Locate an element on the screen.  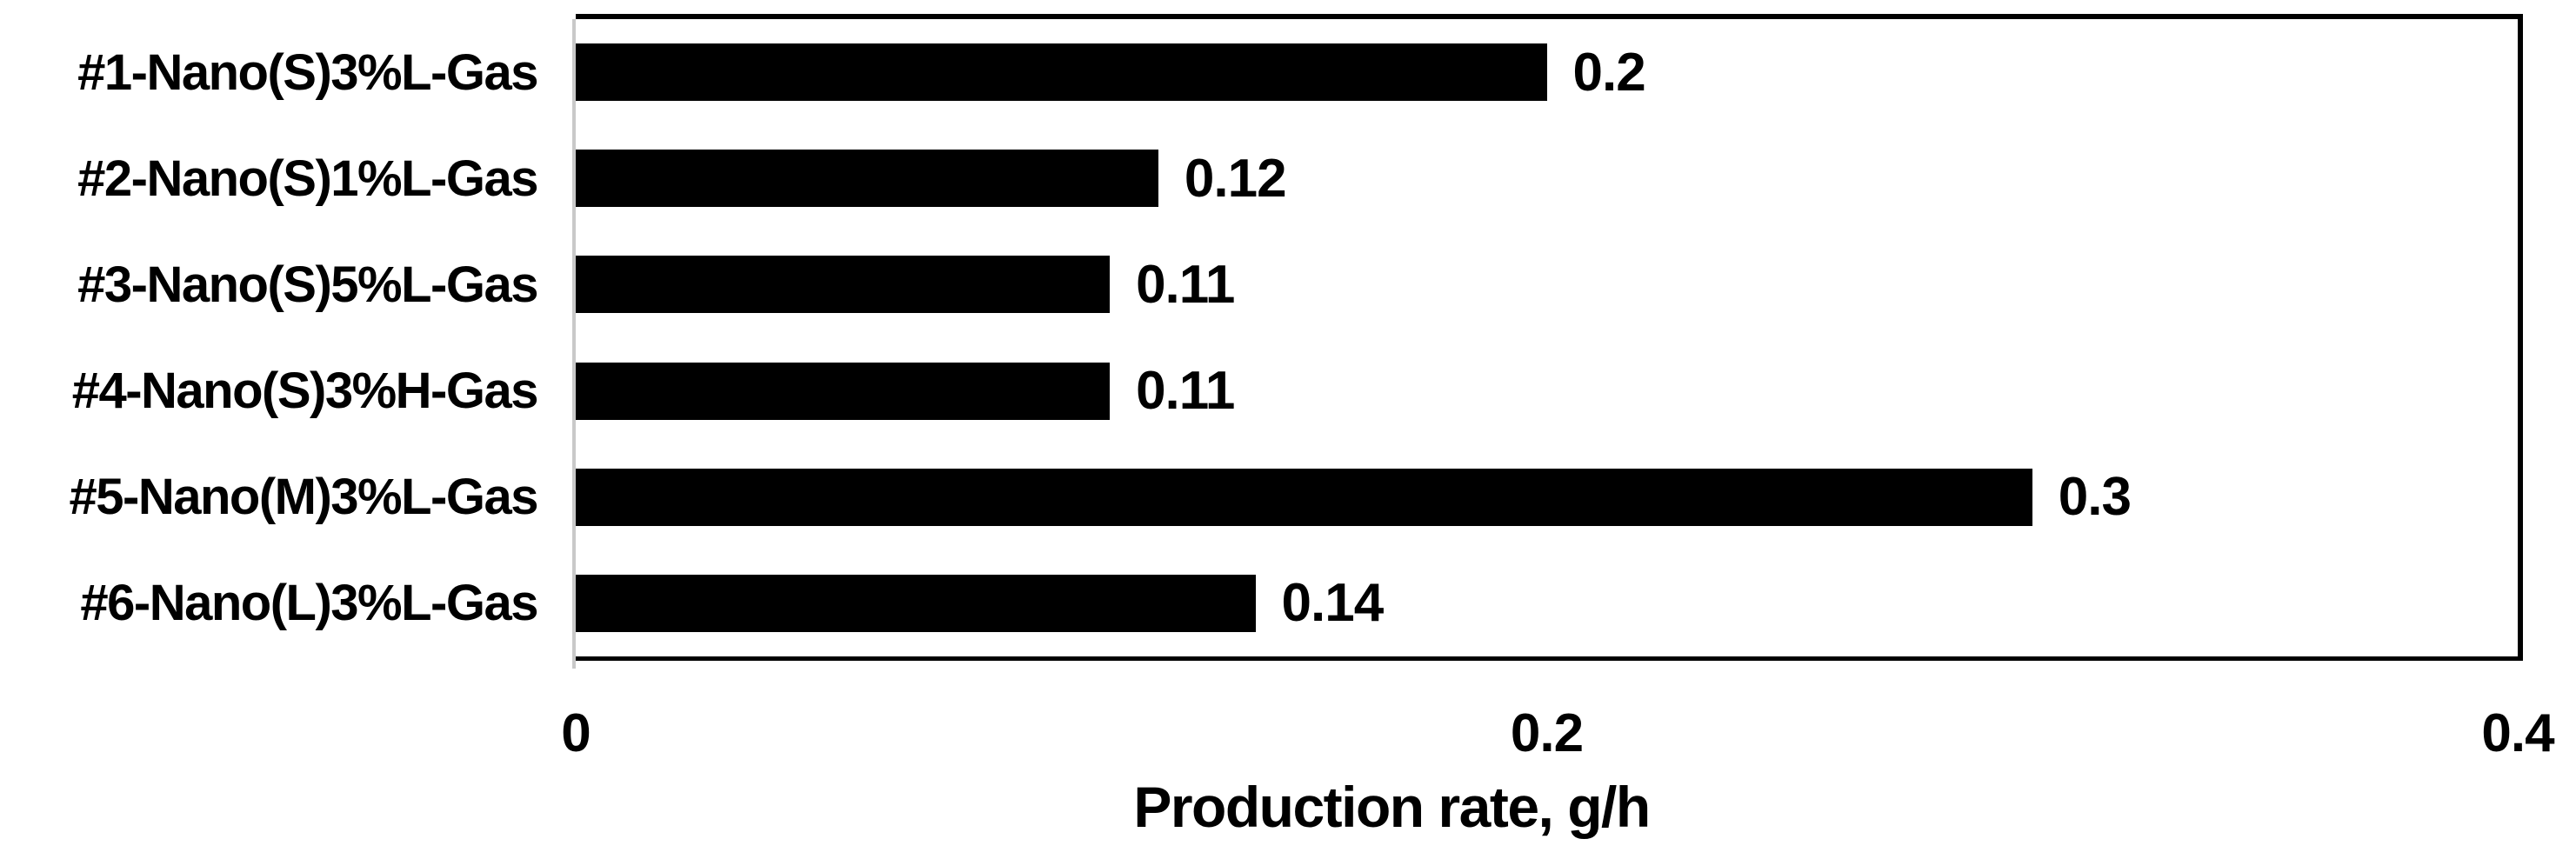
category-label: #5-Nano(M)3%L-Gas is located at coordinates (304, 497).